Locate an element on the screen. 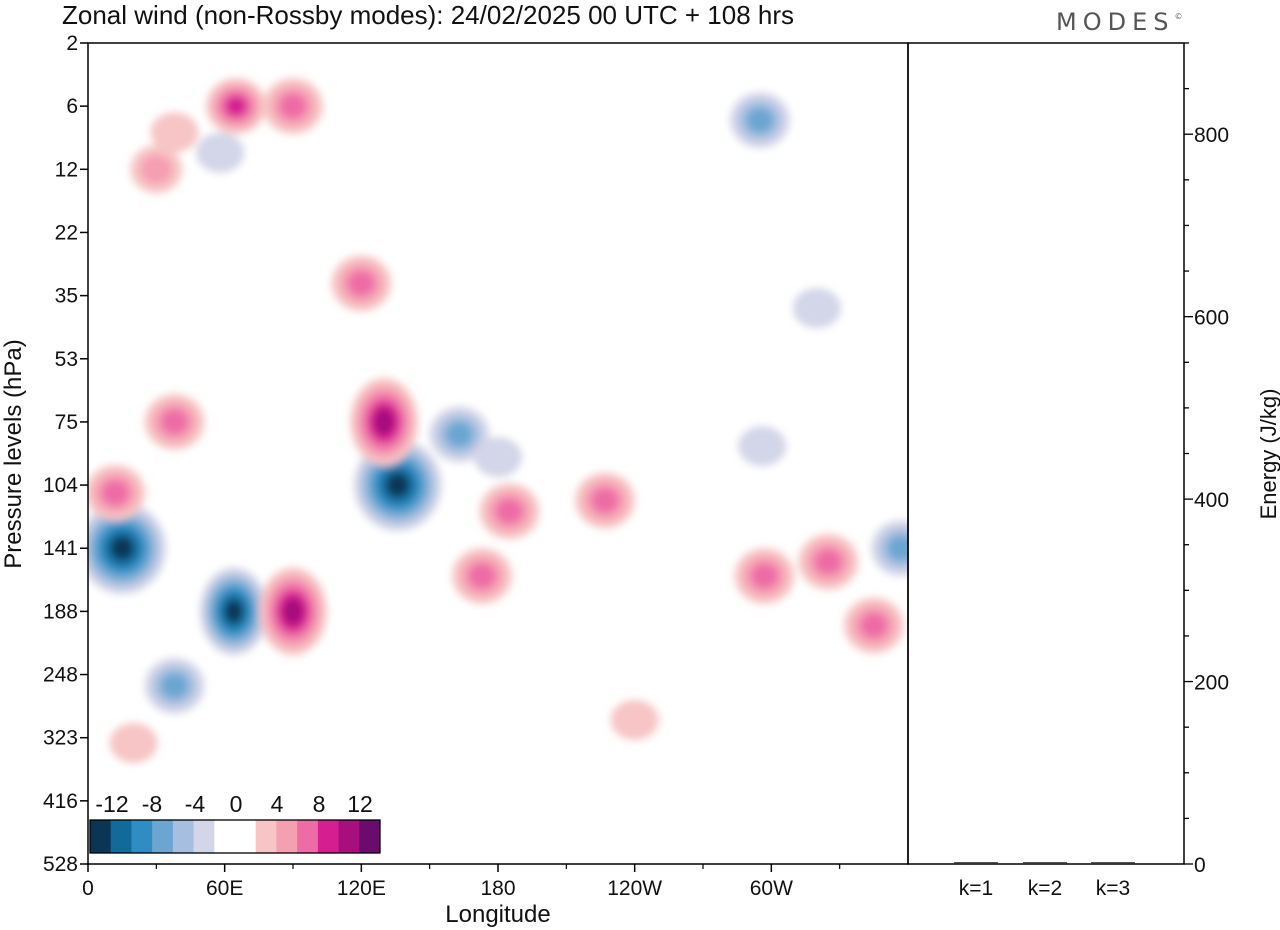 The height and width of the screenshot is (930, 1280). colorbar-tick-label: 4 is located at coordinates (277, 804).